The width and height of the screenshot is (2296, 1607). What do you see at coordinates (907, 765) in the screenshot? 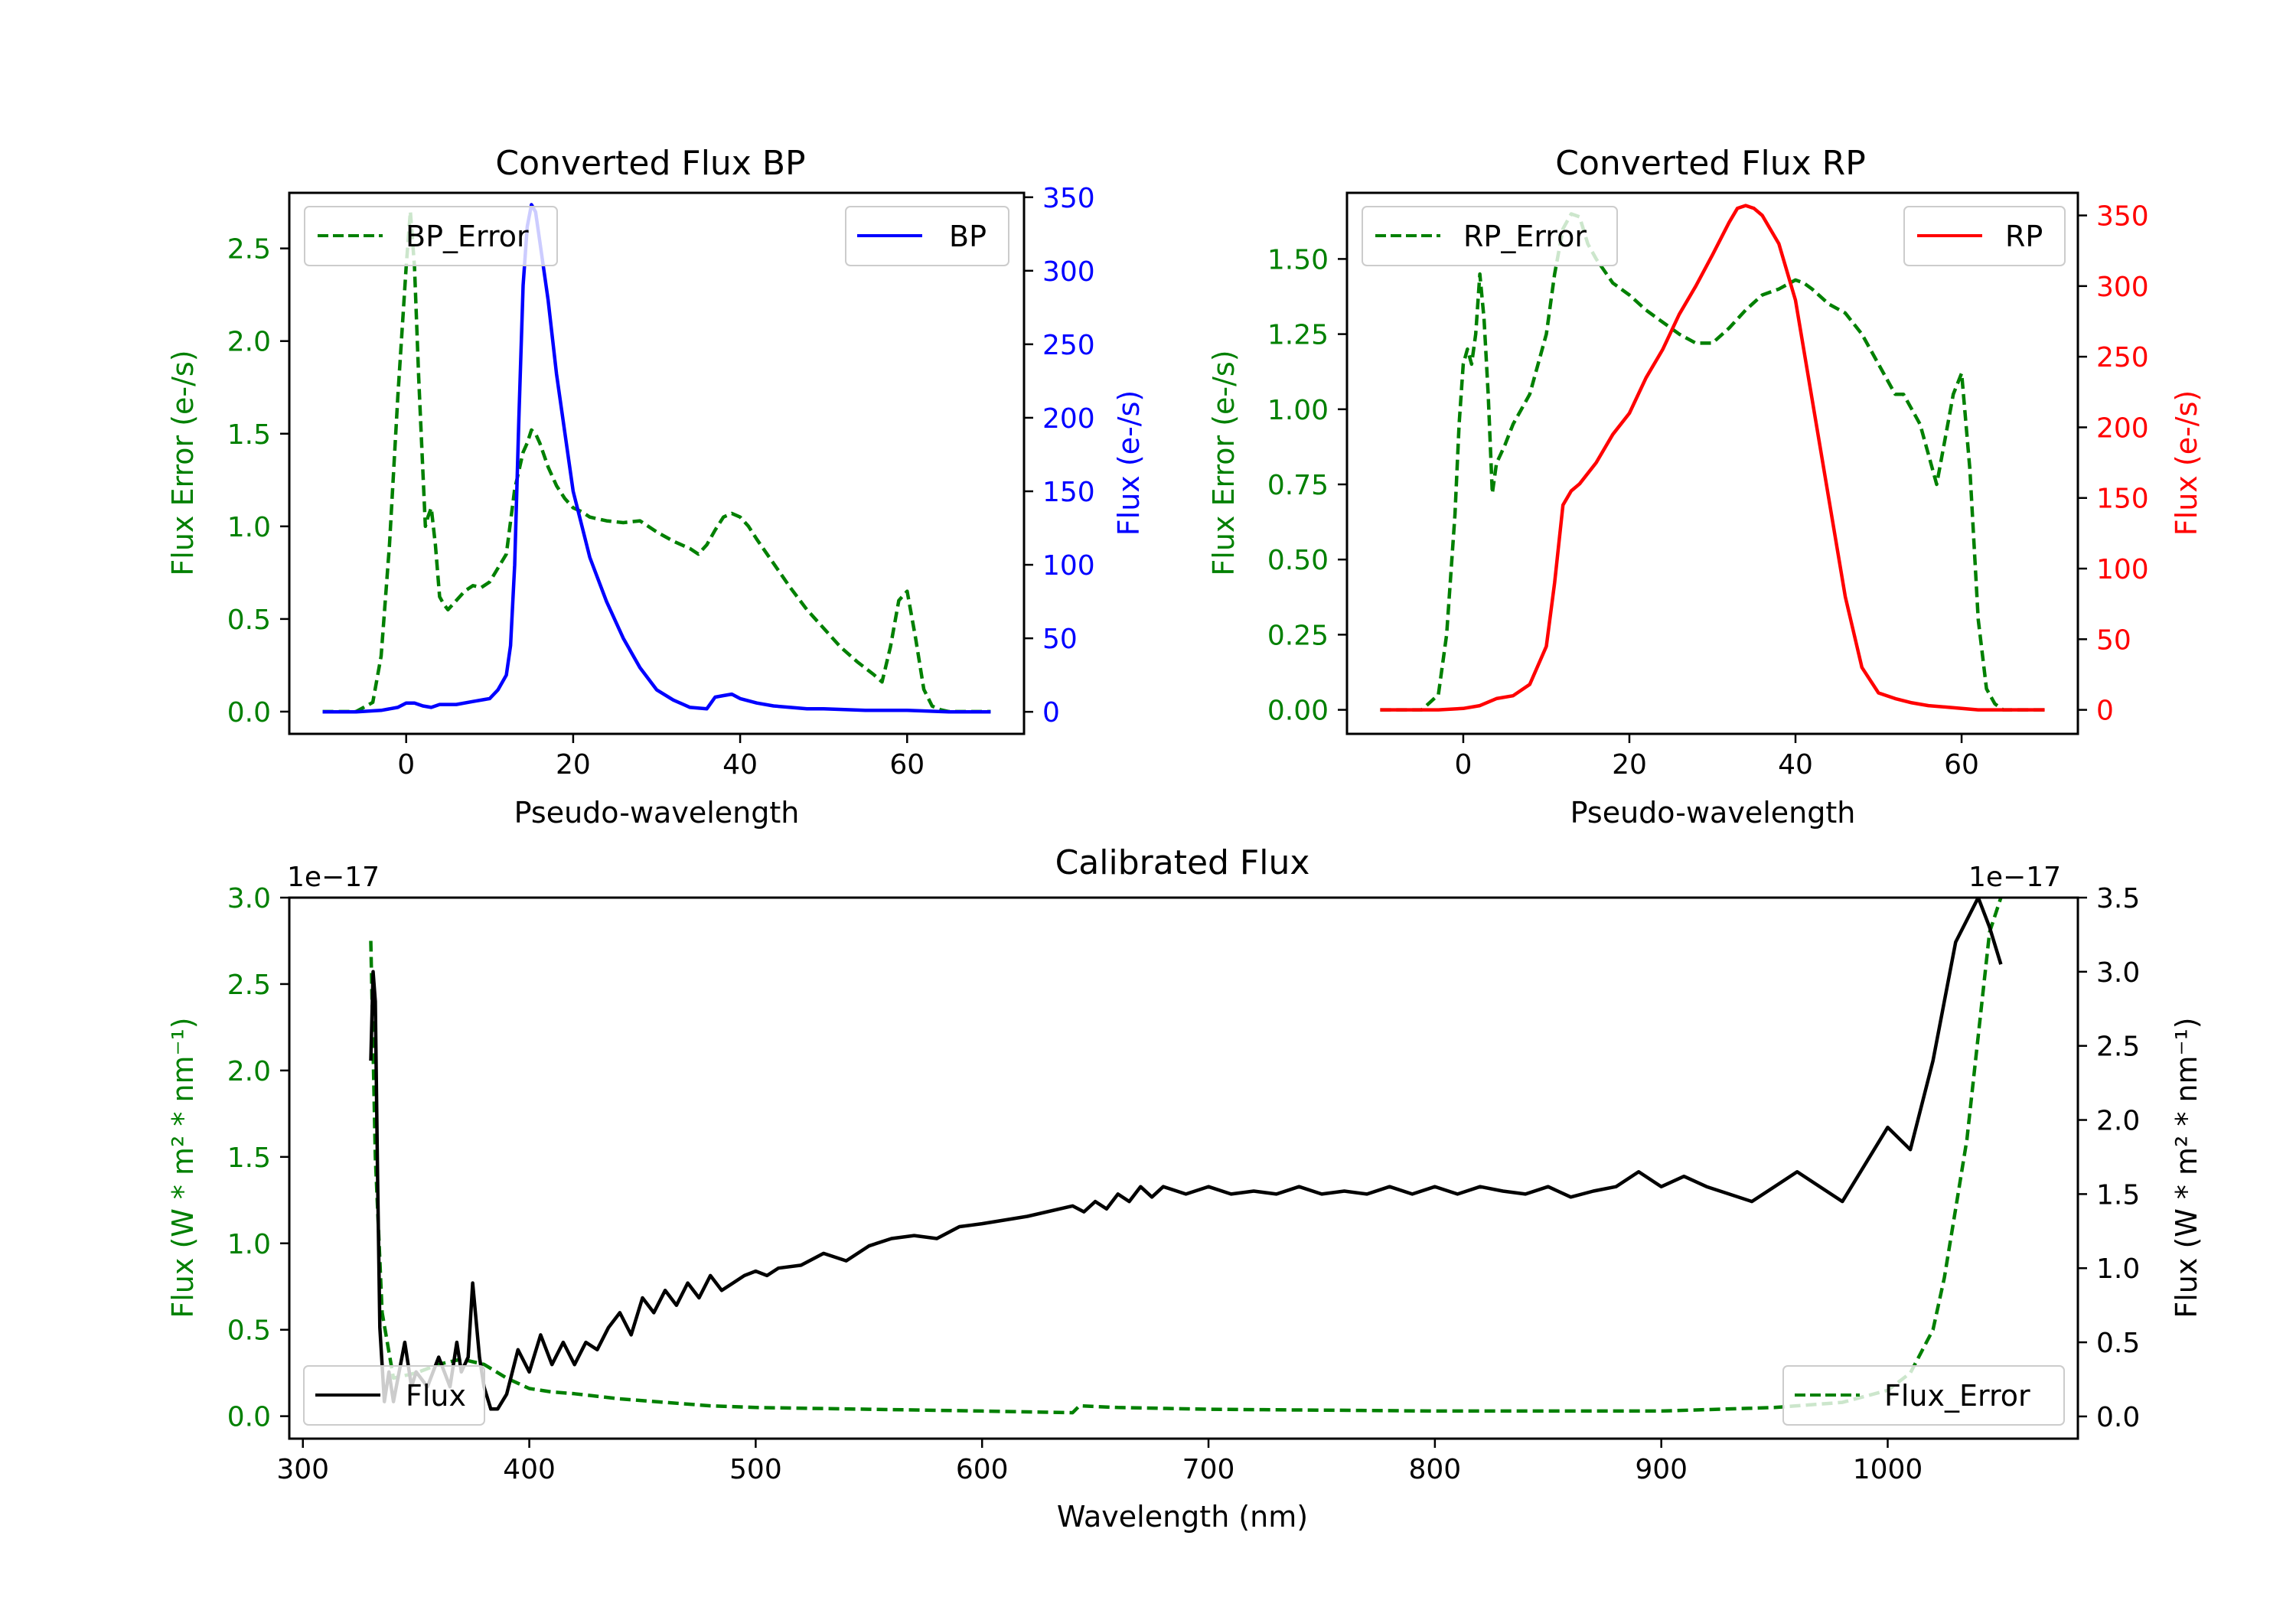
I see `bp-xtick-label: 60` at bounding box center [907, 765].